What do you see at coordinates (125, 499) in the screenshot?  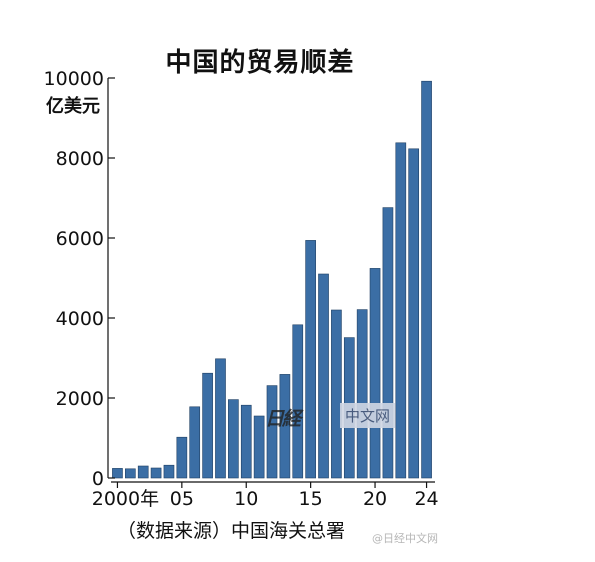 I see `x-tick-label: 2000年` at bounding box center [125, 499].